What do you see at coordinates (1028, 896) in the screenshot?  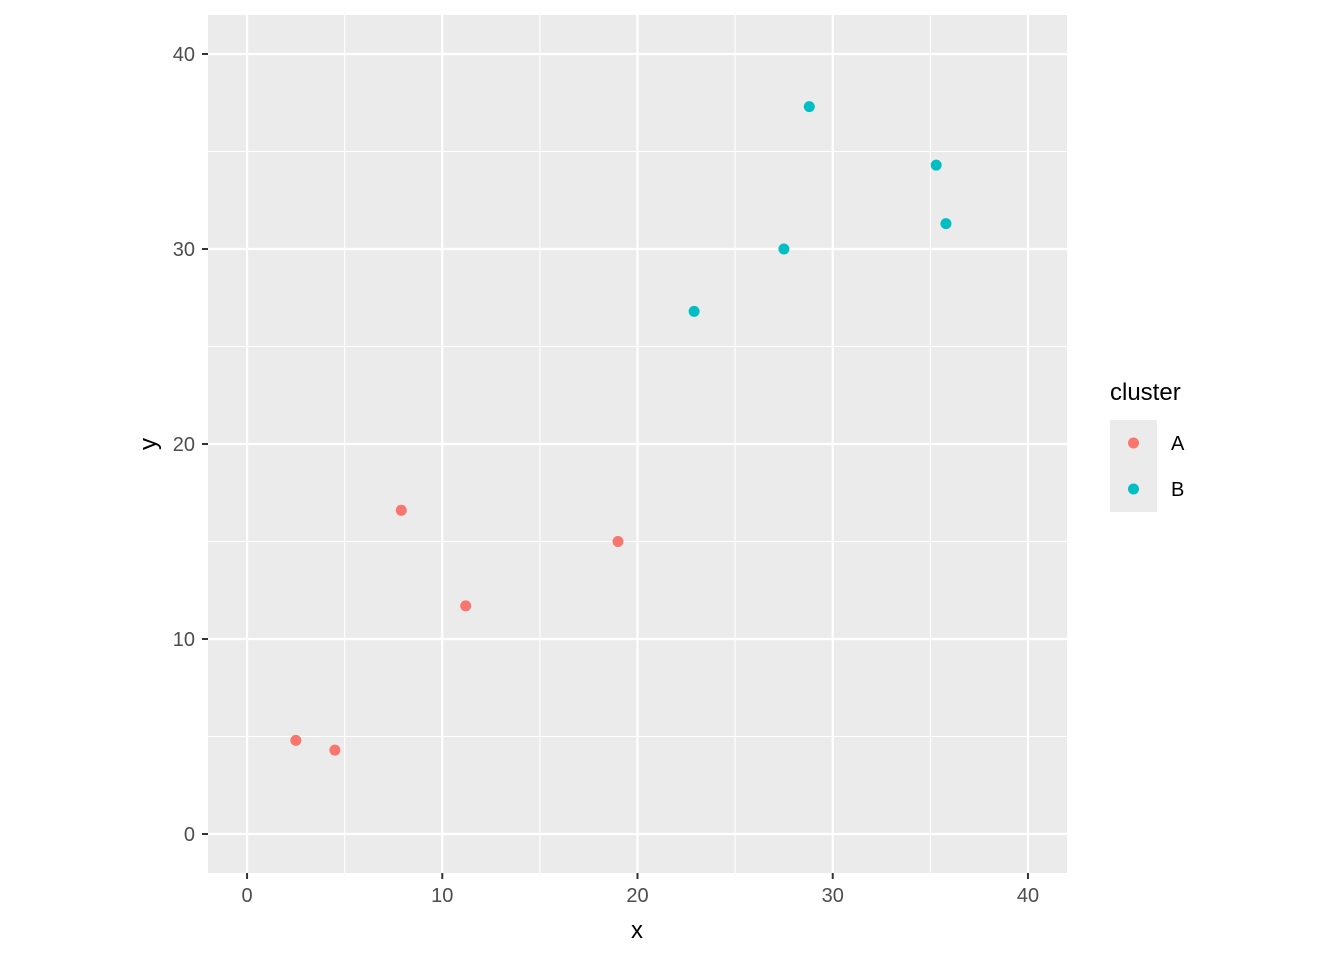 I see `x-tick-label: 40` at bounding box center [1028, 896].